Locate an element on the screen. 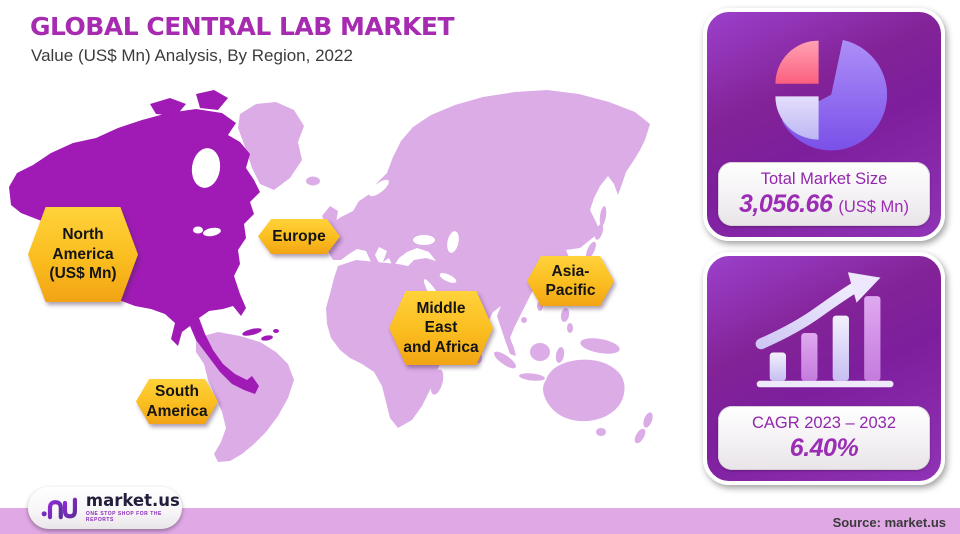 The width and height of the screenshot is (960, 534). marketus-logo-name: market.us is located at coordinates (132, 500).